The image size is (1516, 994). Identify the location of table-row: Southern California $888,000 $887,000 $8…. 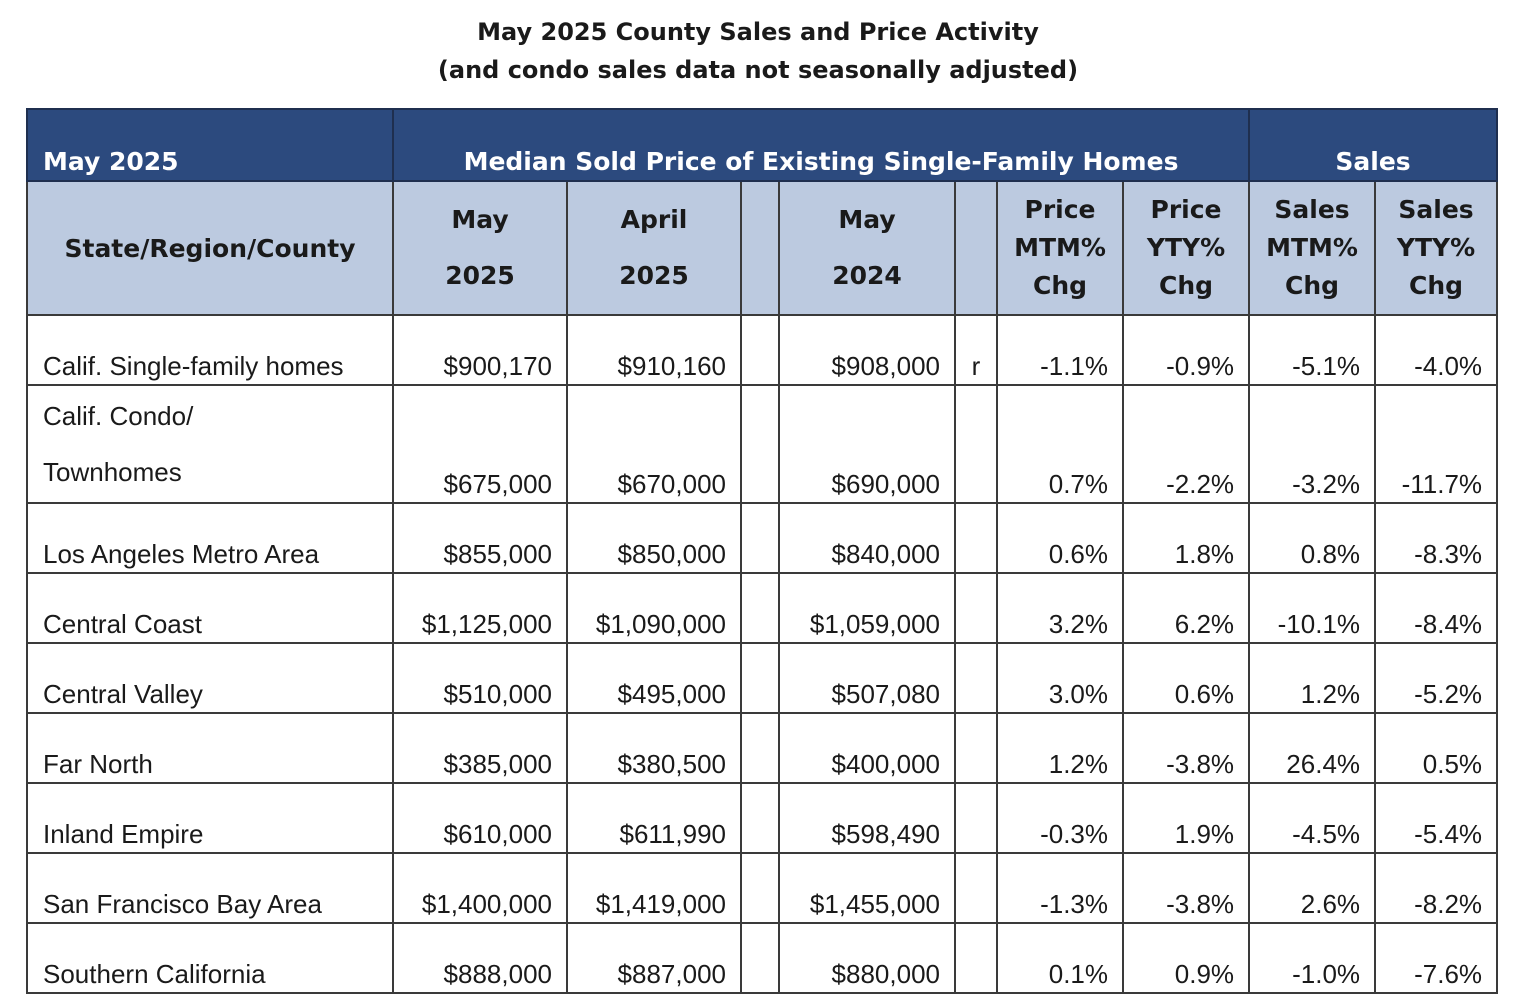
(762, 958).